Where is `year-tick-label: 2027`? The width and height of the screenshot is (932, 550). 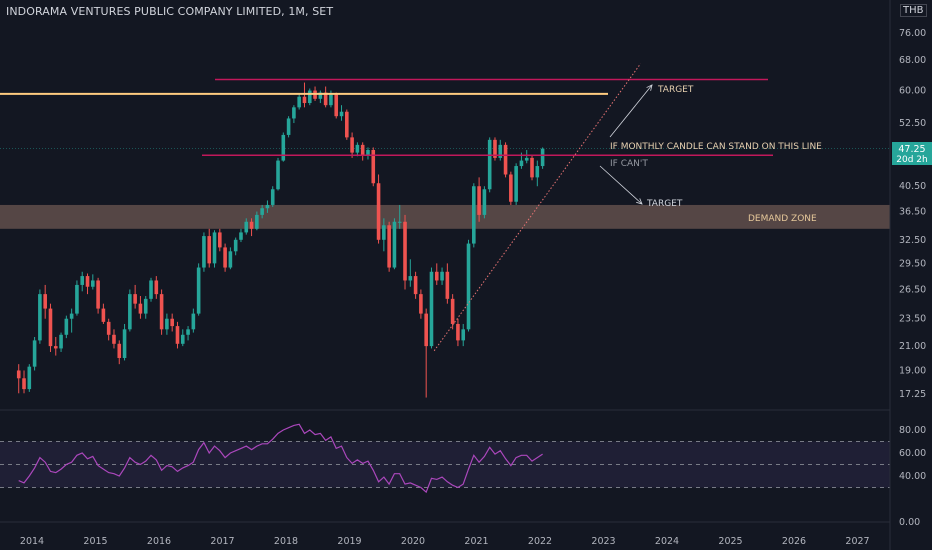 year-tick-label: 2027 is located at coordinates (857, 541).